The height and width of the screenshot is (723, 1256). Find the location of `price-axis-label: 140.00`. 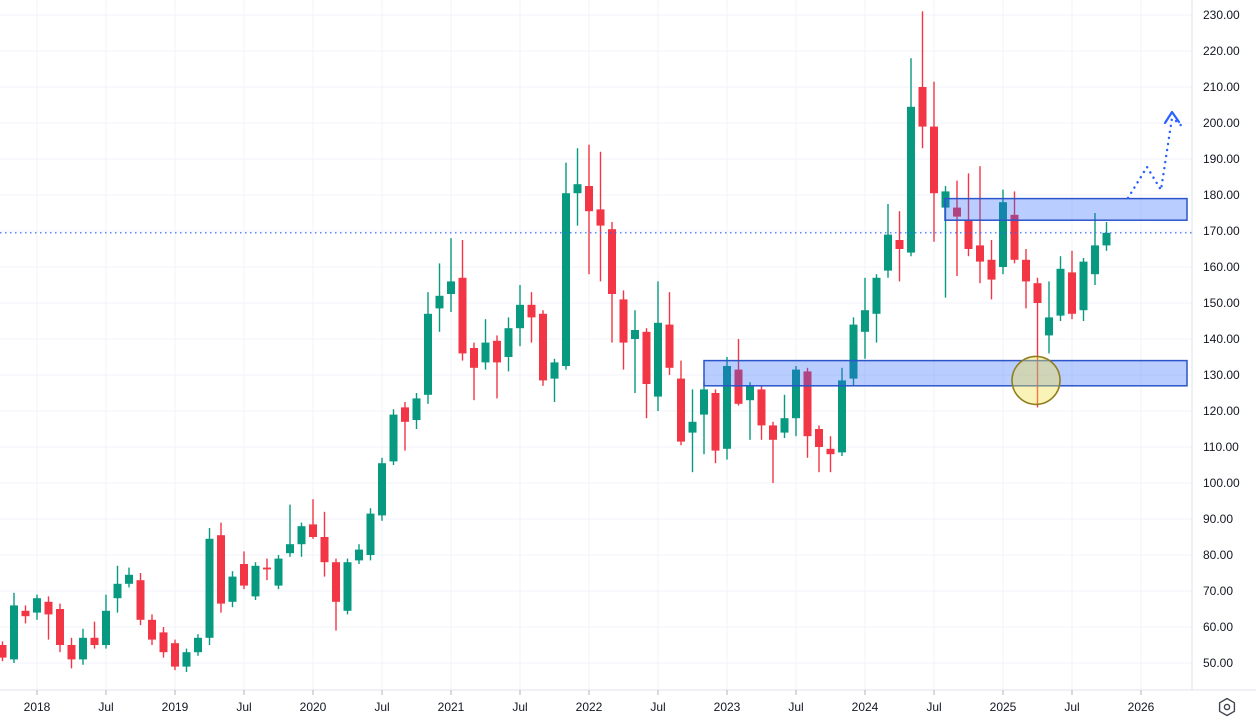

price-axis-label: 140.00 is located at coordinates (1221, 339).